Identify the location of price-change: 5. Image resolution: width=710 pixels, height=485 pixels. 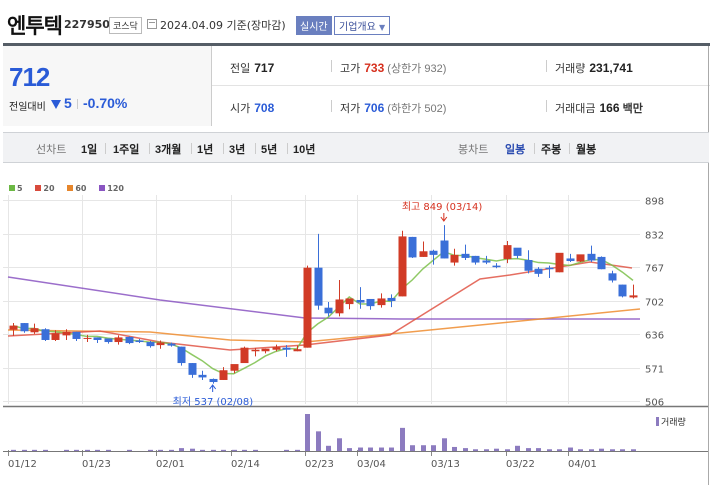
(68, 103).